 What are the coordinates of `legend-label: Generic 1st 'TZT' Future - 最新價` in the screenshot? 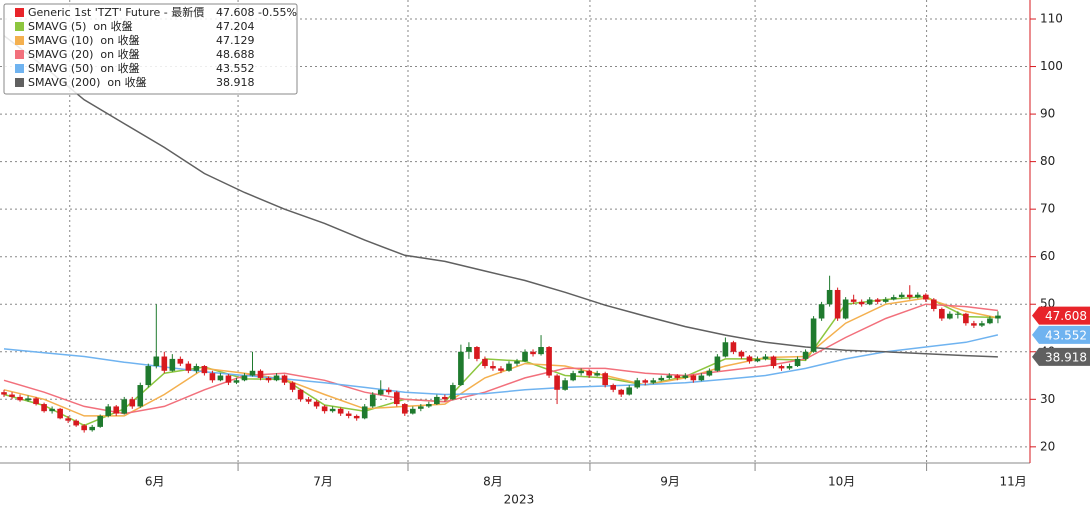 It's located at (116, 12).